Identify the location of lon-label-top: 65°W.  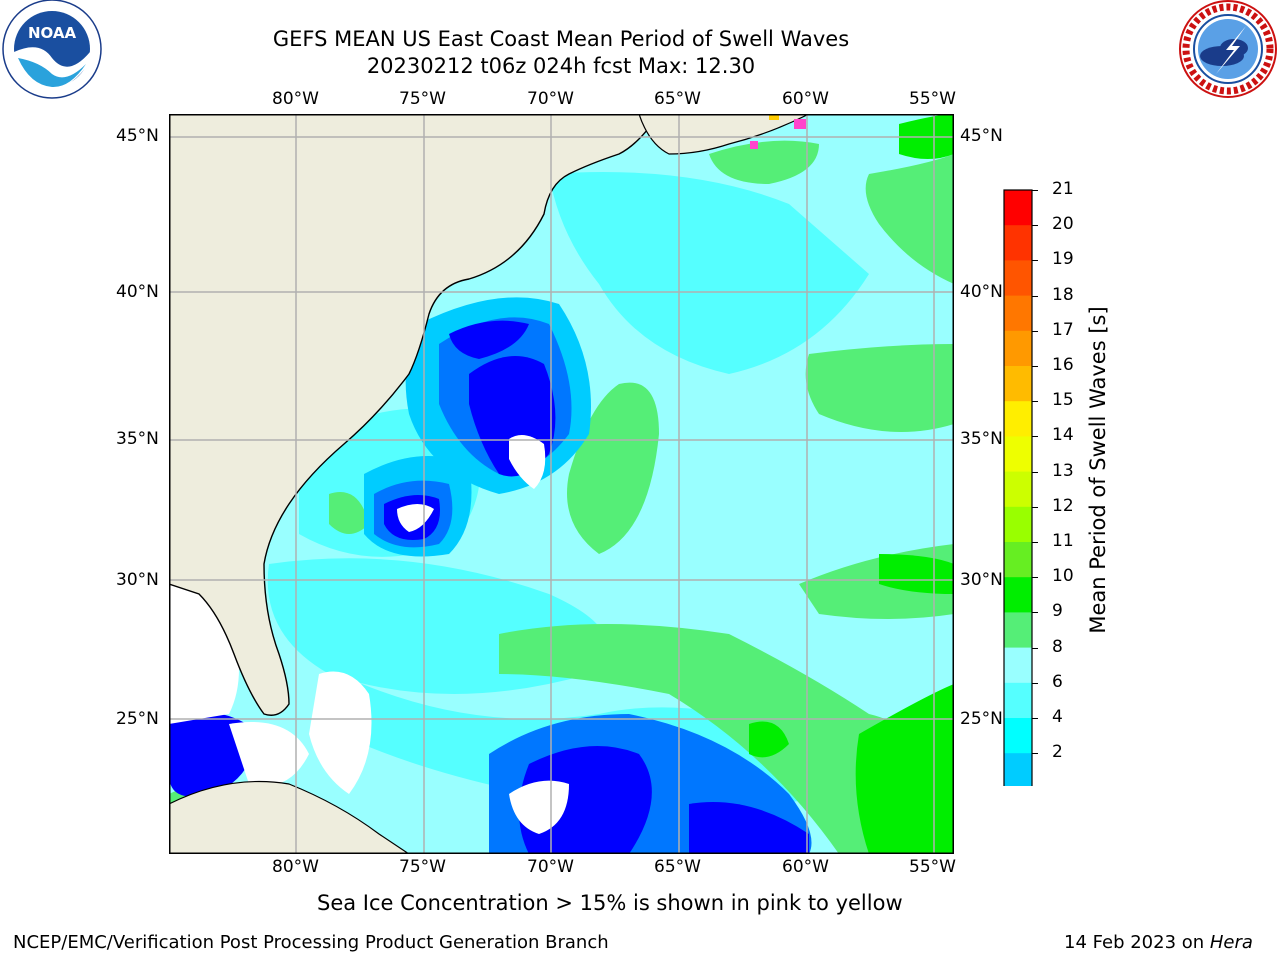
(677, 99).